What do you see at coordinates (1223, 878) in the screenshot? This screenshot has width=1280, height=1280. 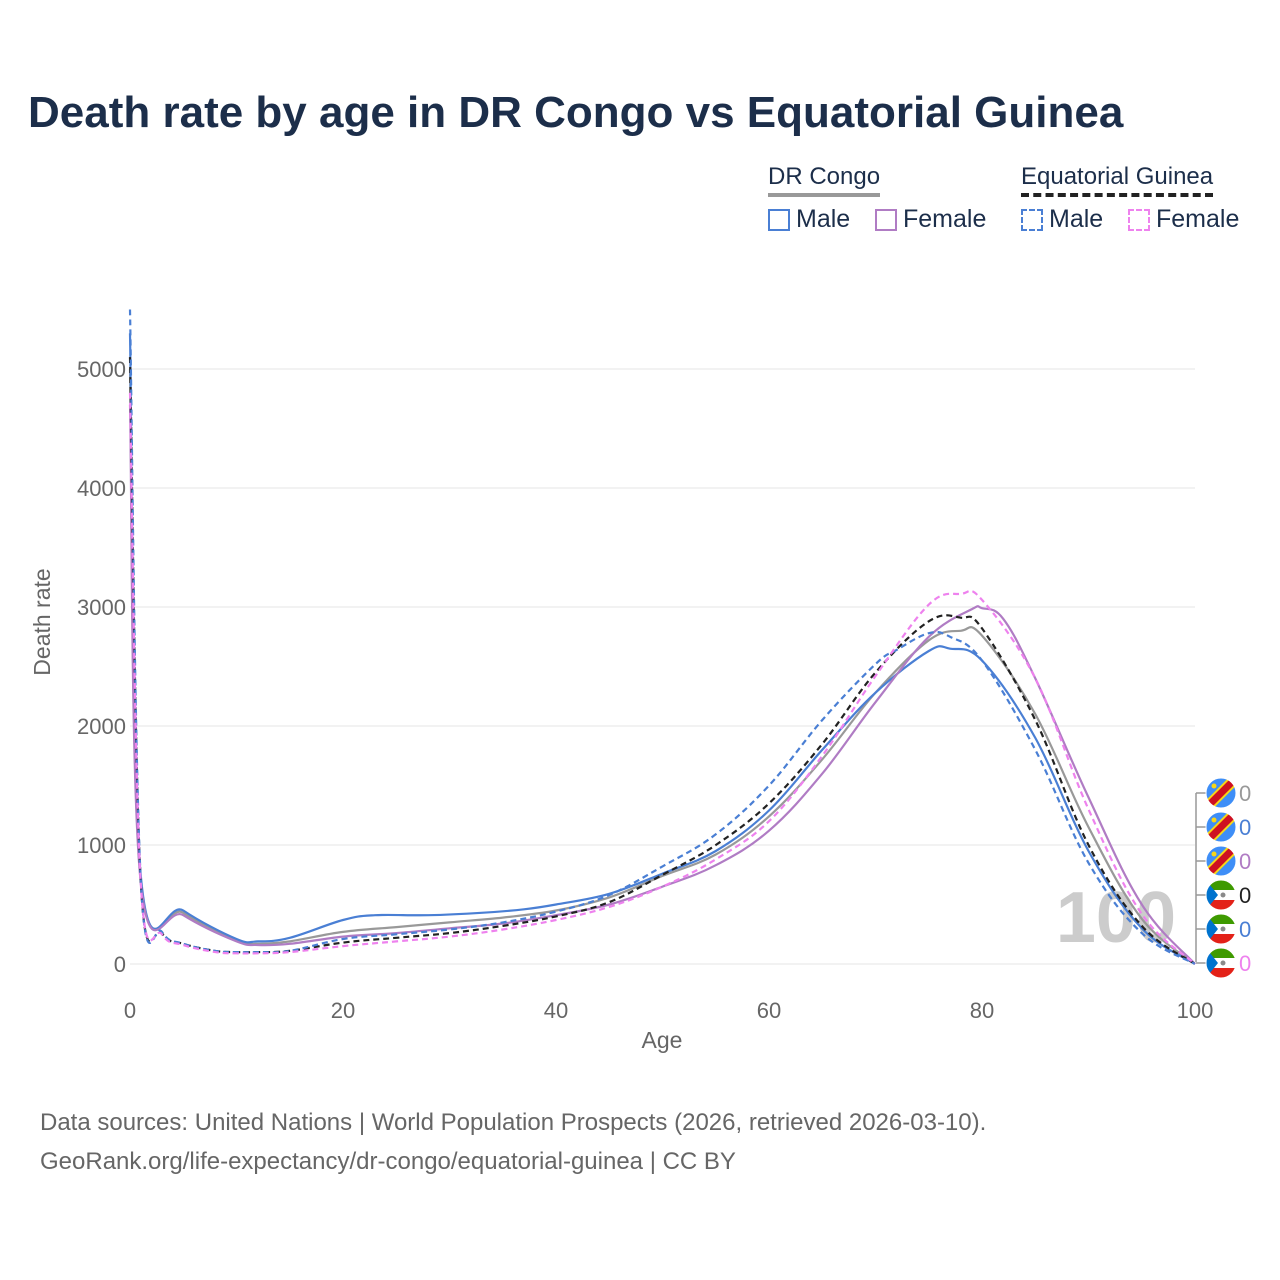 I see `end-labels: 0 0 0 0 0 0` at bounding box center [1223, 878].